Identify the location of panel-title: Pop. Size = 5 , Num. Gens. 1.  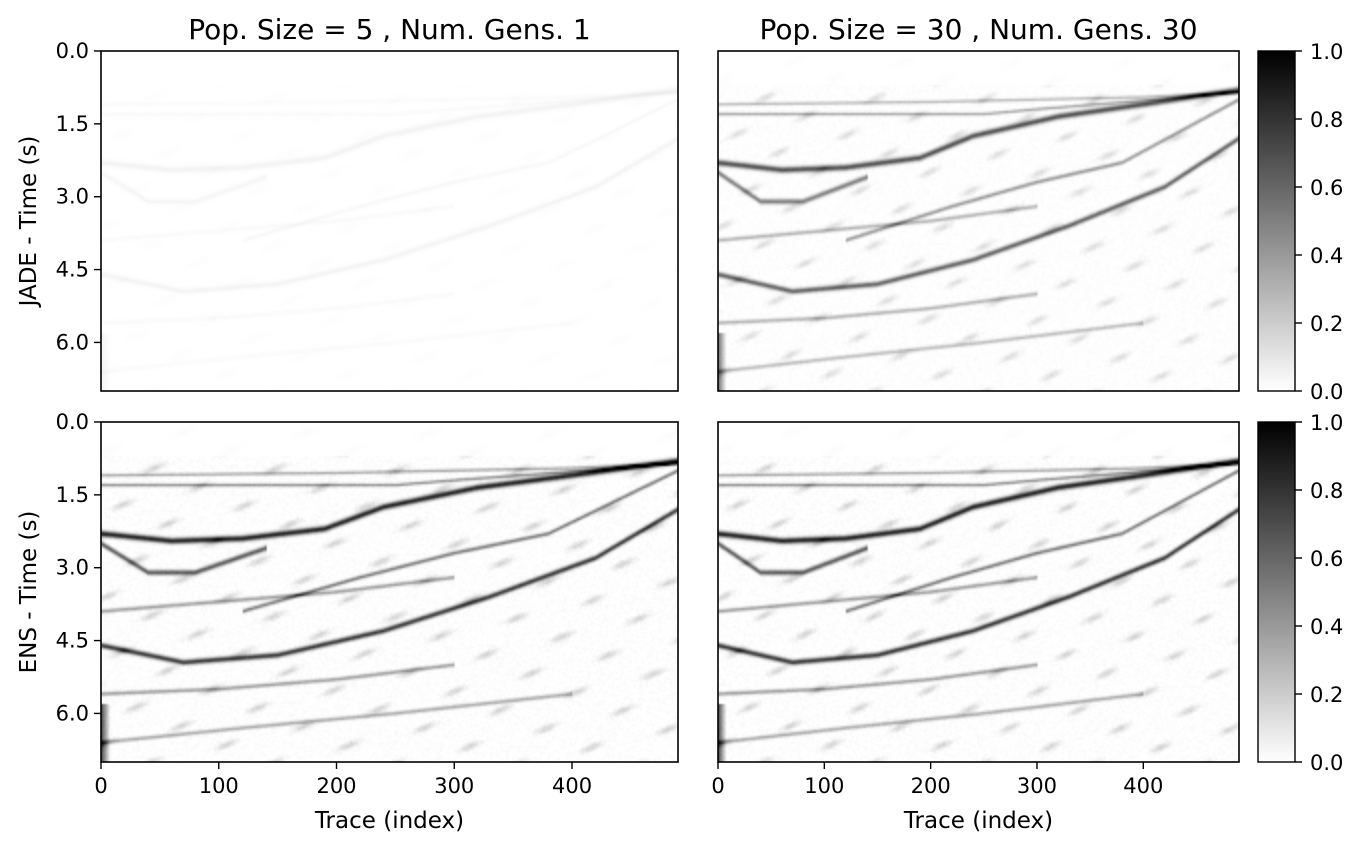
(389, 29).